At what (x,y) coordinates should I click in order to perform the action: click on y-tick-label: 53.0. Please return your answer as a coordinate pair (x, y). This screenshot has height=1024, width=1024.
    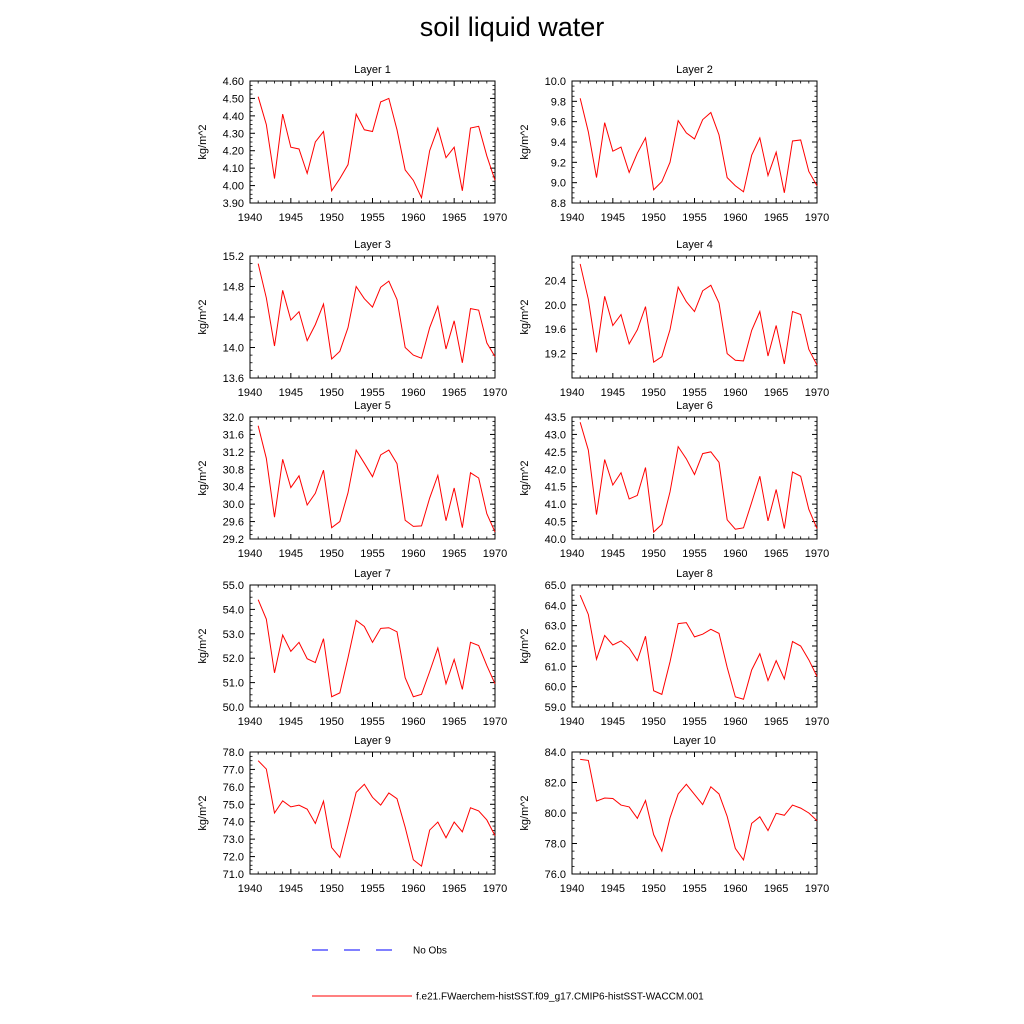
    Looking at the image, I should click on (233, 635).